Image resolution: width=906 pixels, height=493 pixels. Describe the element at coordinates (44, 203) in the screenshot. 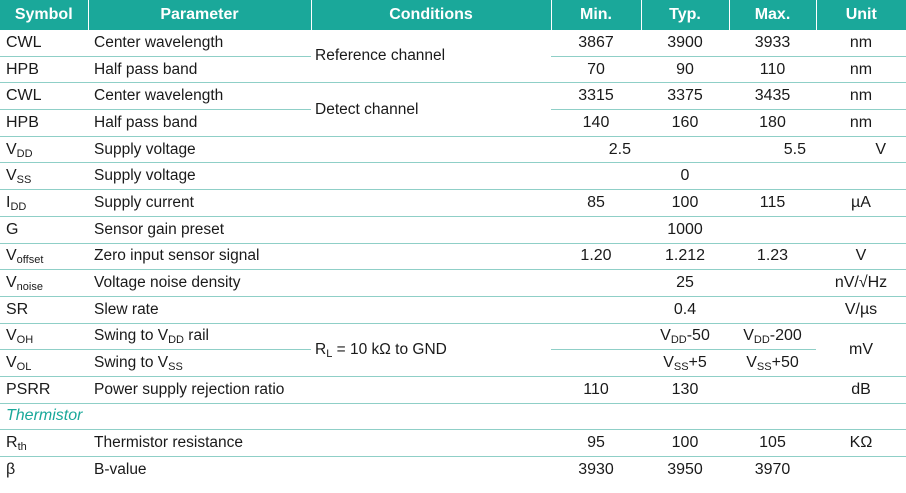

I see `symbol-cell: IDD` at that location.